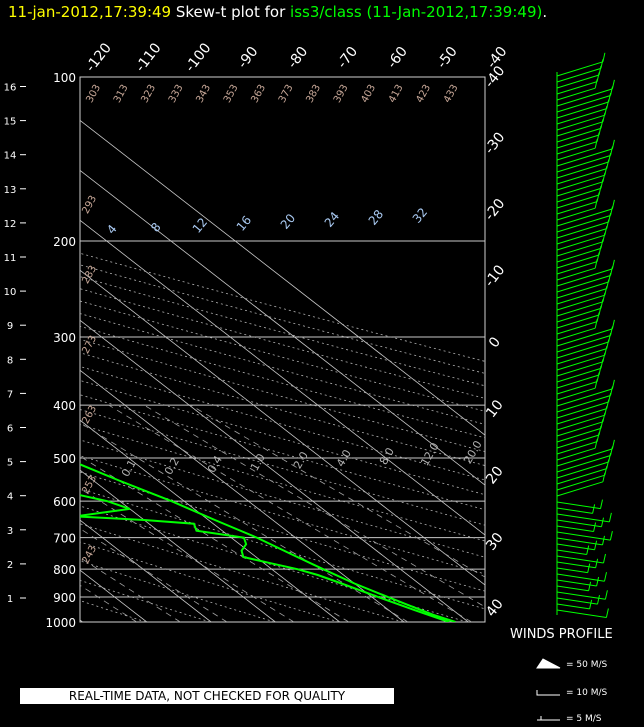 The image size is (644, 727). Describe the element at coordinates (10, 565) in the screenshot. I see `height-km-label: 2` at that location.